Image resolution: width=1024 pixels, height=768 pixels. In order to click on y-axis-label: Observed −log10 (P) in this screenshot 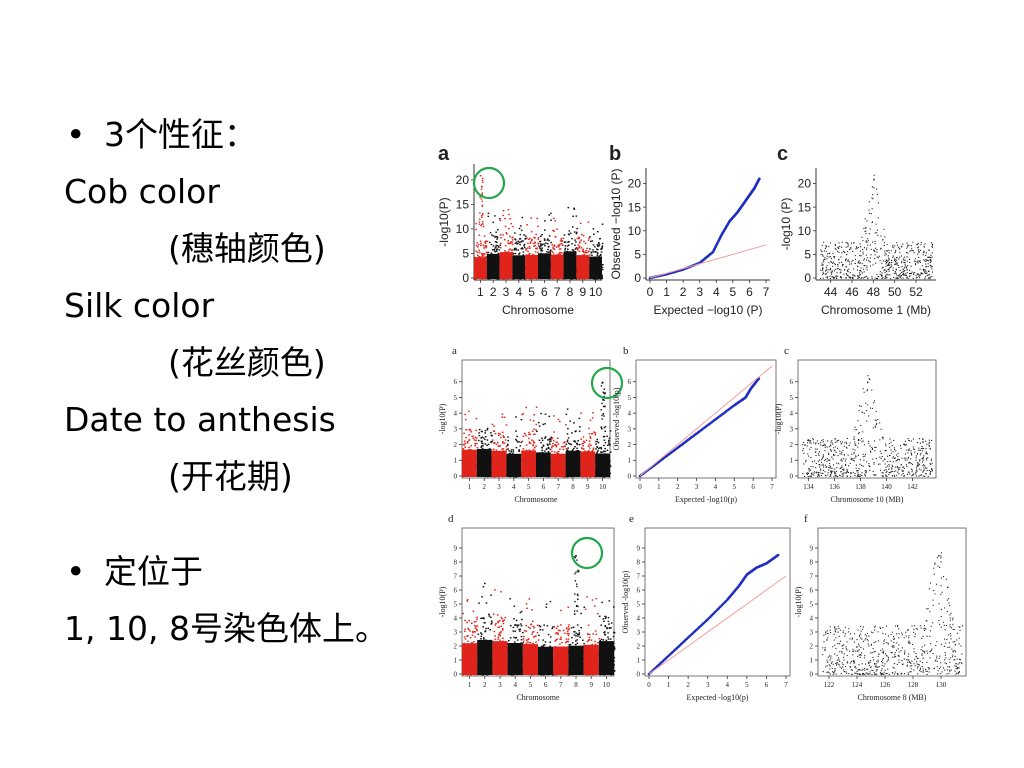, I will do `click(616, 223)`.